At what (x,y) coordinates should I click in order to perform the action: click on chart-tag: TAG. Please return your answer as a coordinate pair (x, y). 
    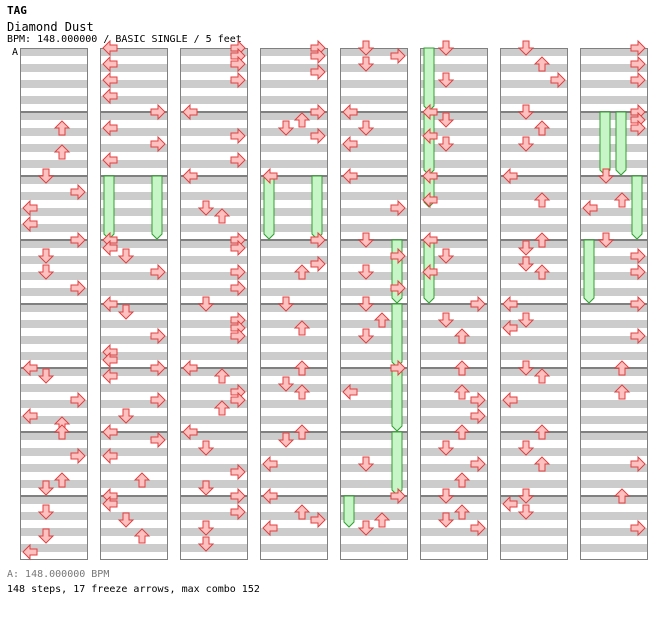
    Looking at the image, I should click on (17, 10).